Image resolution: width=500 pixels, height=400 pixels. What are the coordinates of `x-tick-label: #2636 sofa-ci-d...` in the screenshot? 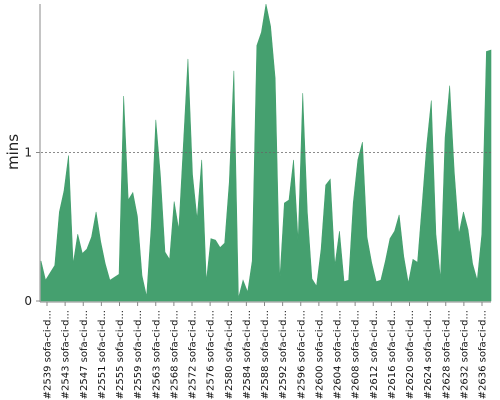 It's located at (483, 354).